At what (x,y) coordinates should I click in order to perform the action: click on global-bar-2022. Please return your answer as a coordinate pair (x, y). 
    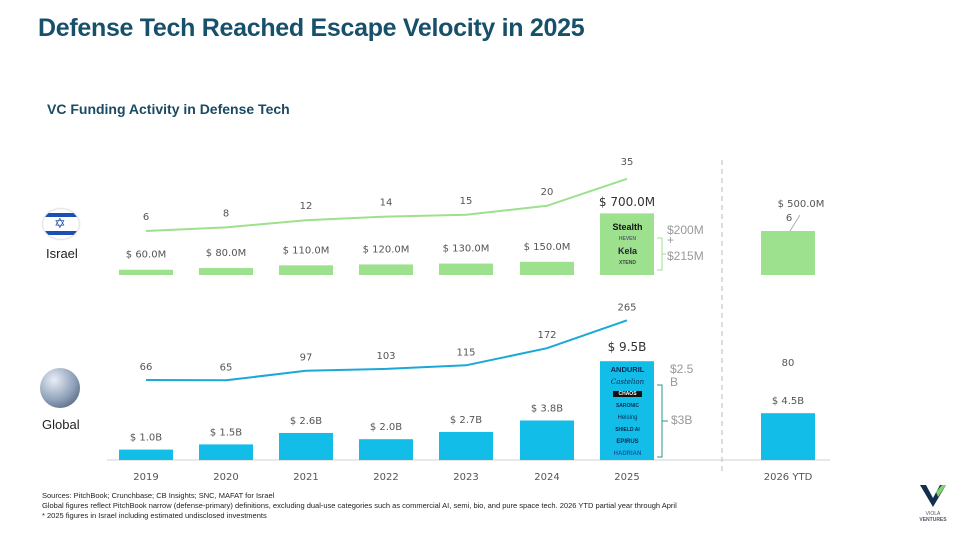
    Looking at the image, I should click on (386, 449).